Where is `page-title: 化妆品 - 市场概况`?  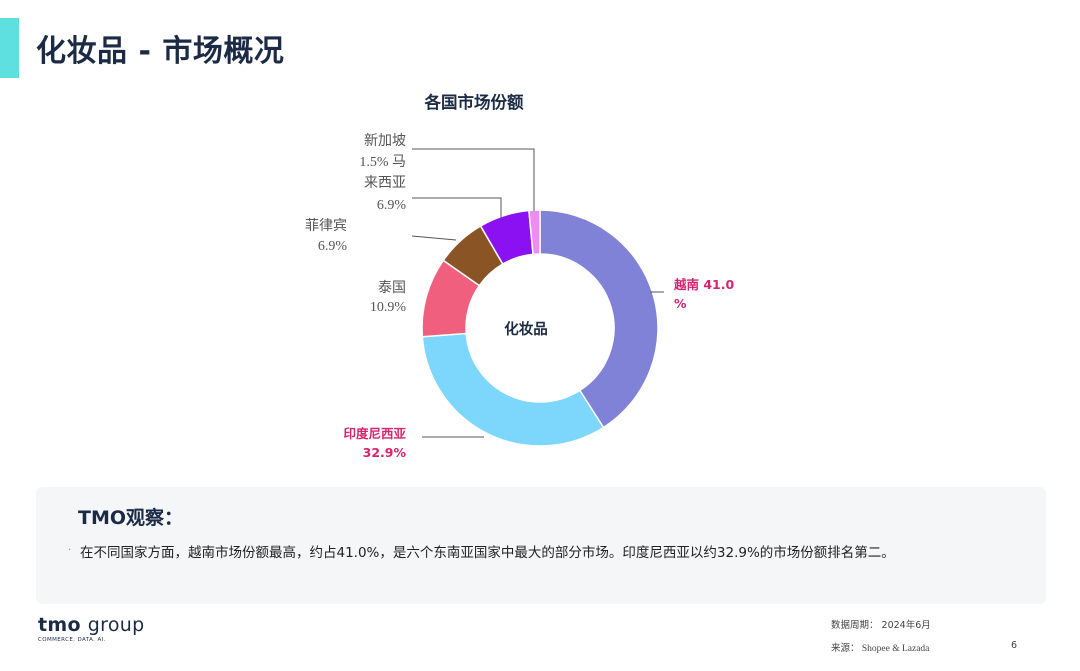
page-title: 化妆品 - 市场概况 is located at coordinates (160, 51).